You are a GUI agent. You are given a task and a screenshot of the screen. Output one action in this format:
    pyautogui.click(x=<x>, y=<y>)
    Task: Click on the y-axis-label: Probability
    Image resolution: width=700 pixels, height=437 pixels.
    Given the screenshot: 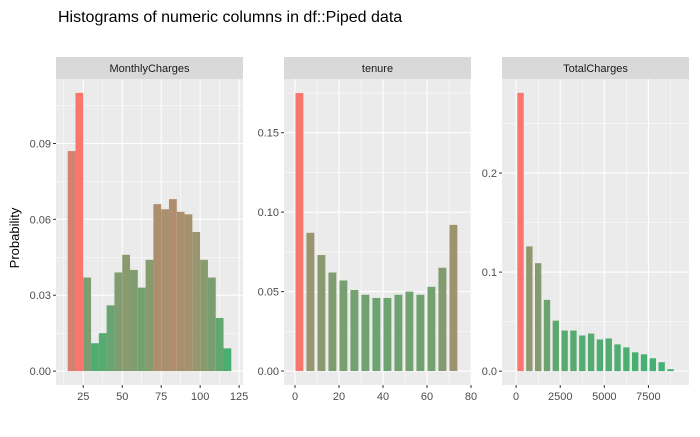 What is the action you would take?
    pyautogui.click(x=14, y=237)
    